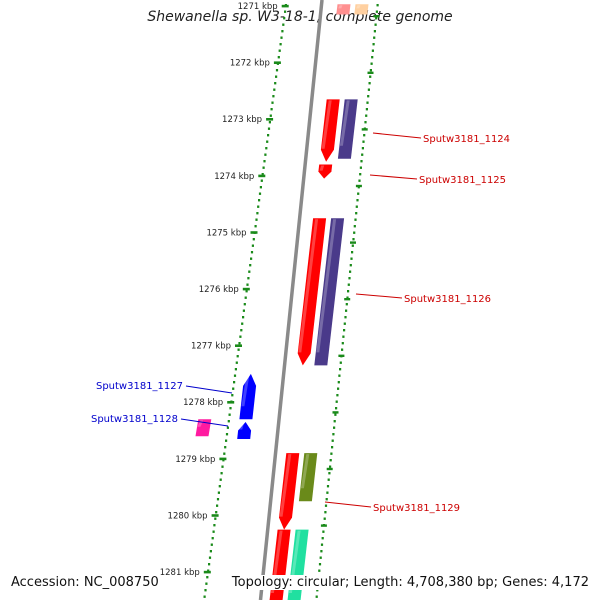  I want to click on gene-label-sputw3181-1127: Sputw3181_1127, so click(139, 386).